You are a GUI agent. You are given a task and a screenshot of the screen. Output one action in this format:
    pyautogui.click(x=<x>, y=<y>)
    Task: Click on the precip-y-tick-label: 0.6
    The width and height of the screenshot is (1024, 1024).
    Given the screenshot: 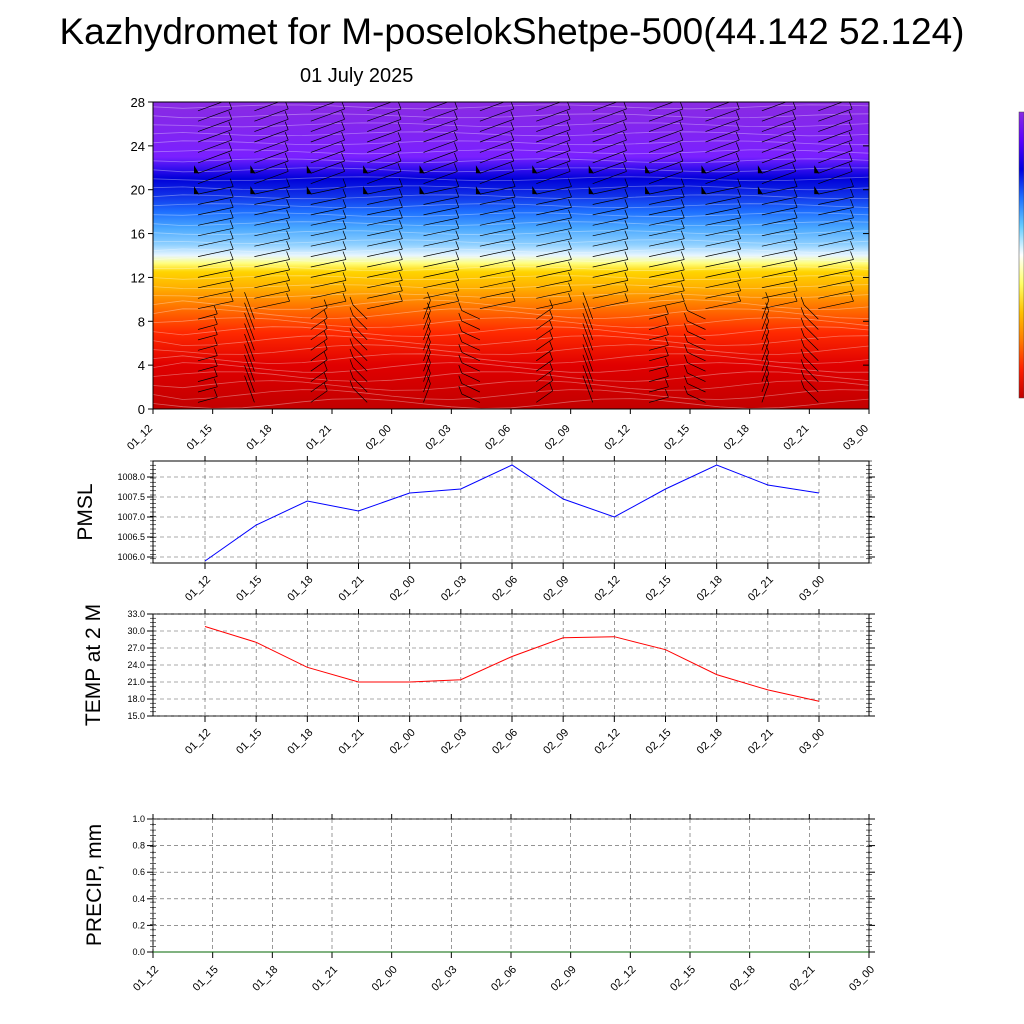 What is the action you would take?
    pyautogui.click(x=138, y=872)
    